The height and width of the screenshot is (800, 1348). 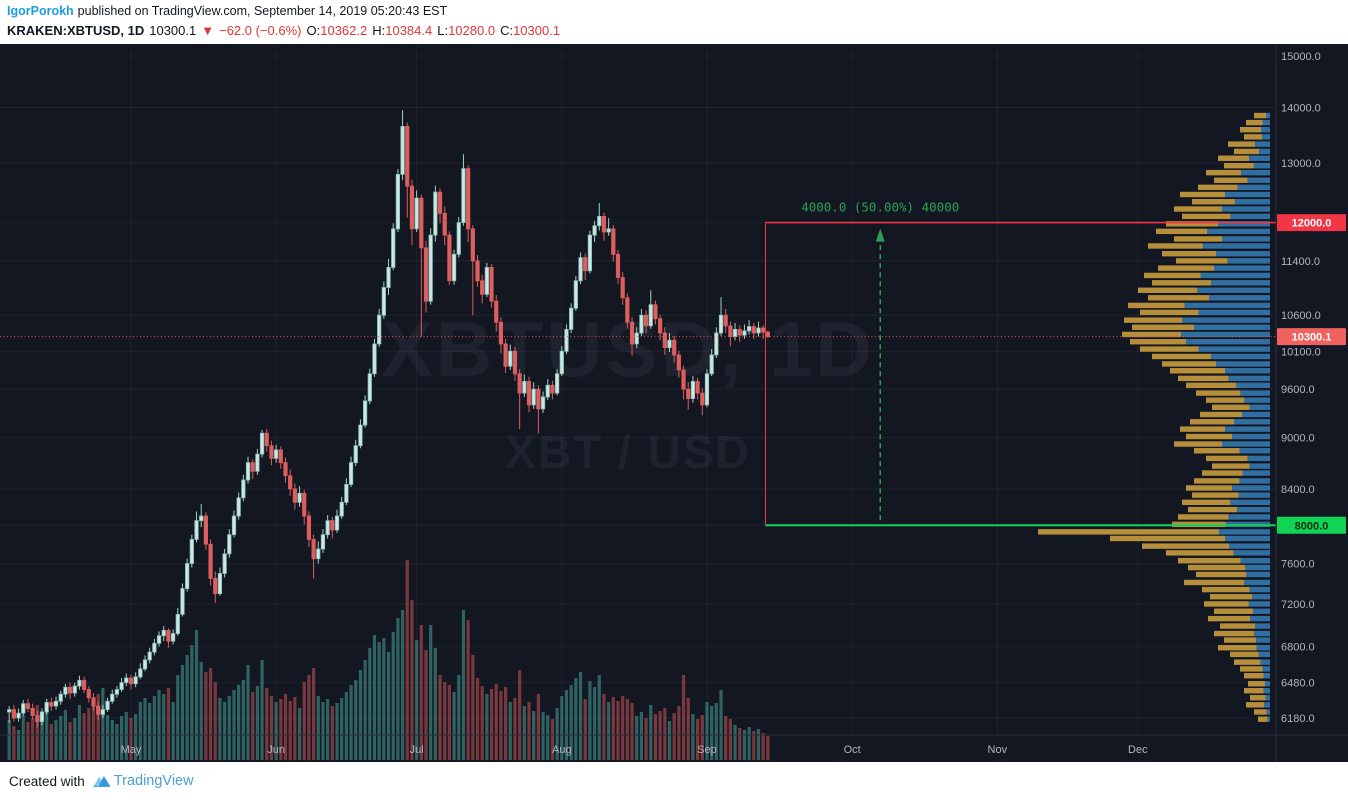 I want to click on svg-text: XBT / USD, so click(x=627, y=452).